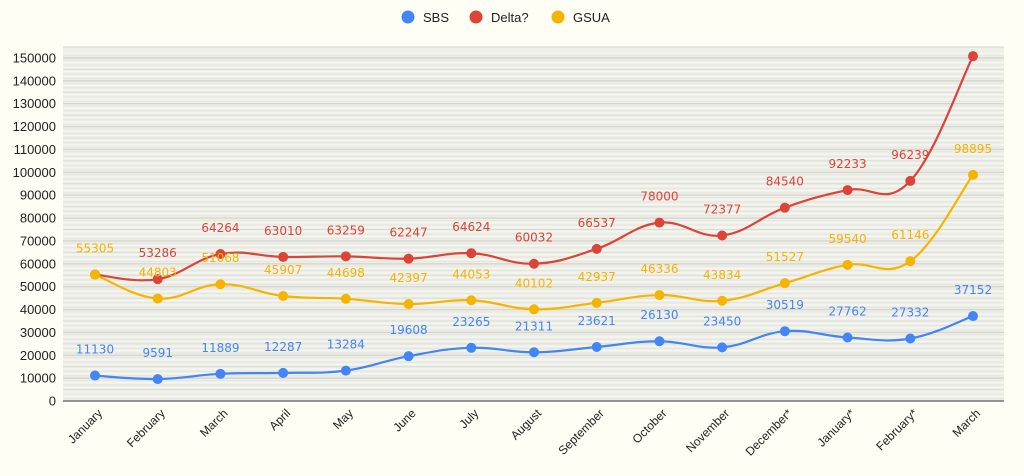 The width and height of the screenshot is (1024, 476). What do you see at coordinates (597, 321) in the screenshot?
I see `data-label-sbs: 23621` at bounding box center [597, 321].